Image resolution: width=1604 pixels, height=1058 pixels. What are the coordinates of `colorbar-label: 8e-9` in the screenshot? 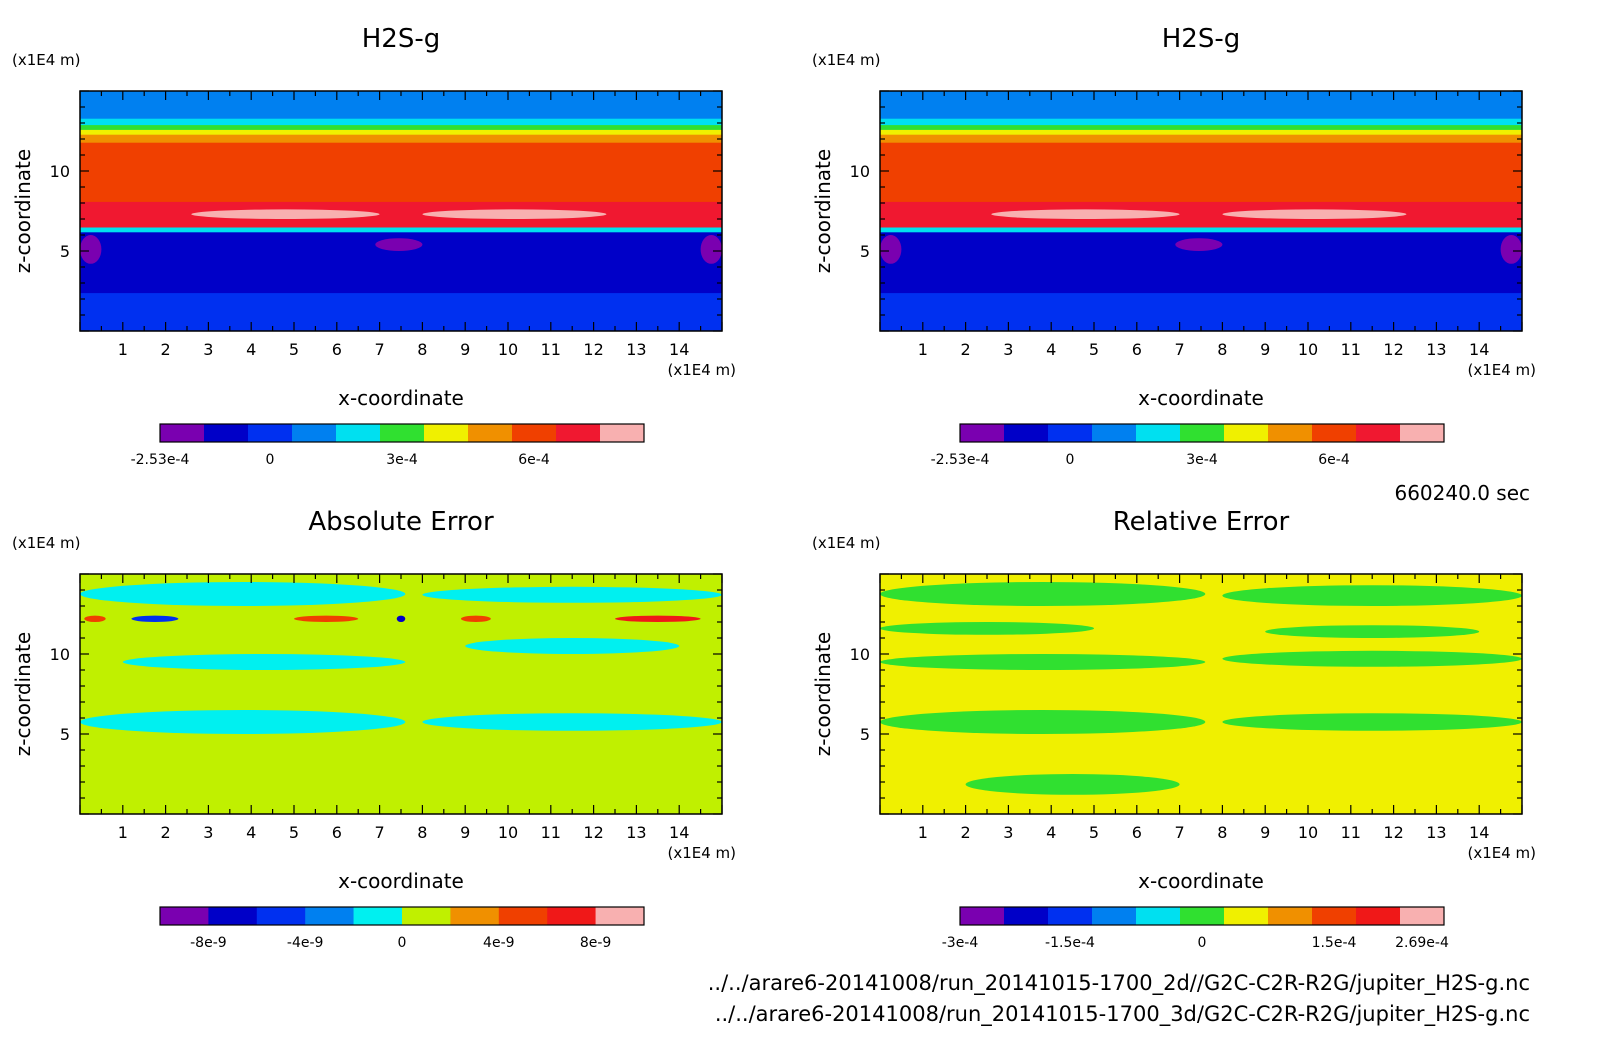 It's located at (595, 943).